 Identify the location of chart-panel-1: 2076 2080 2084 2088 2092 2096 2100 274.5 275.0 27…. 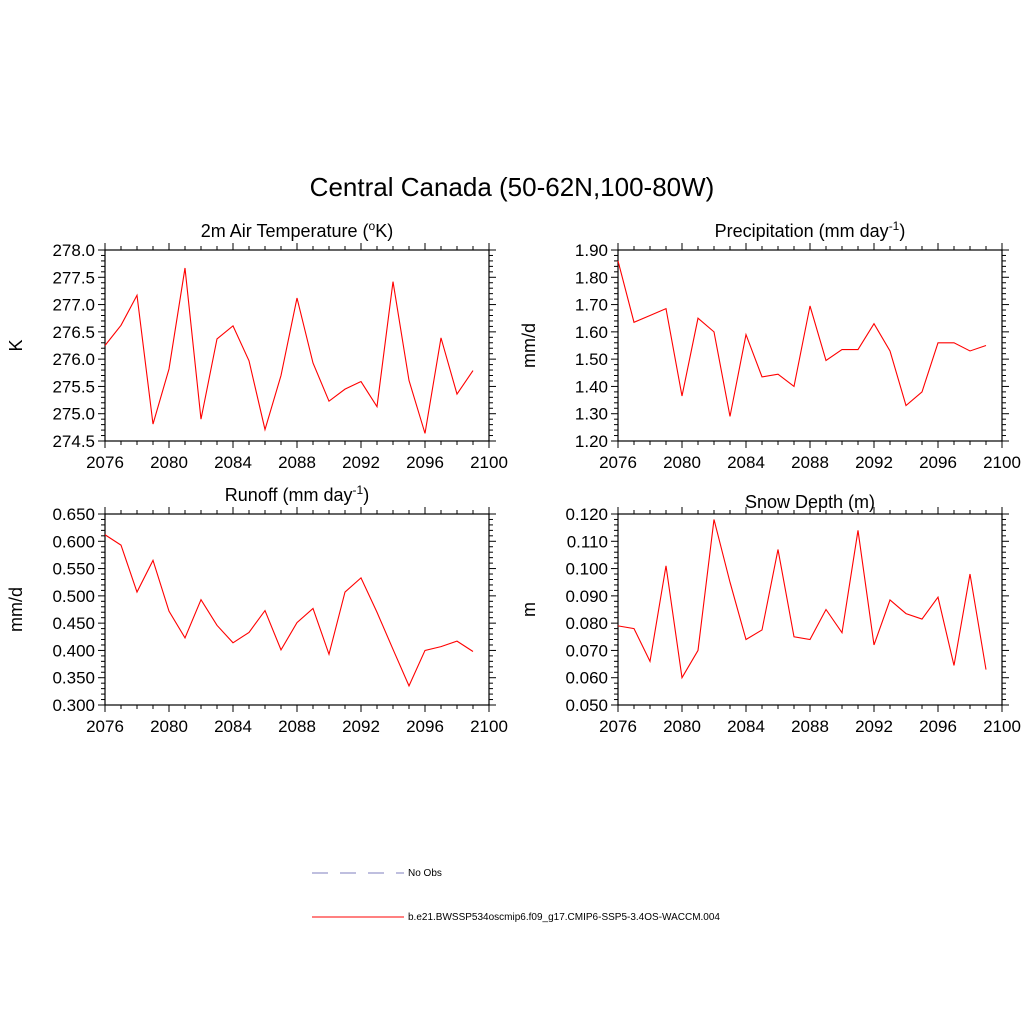
(257, 345).